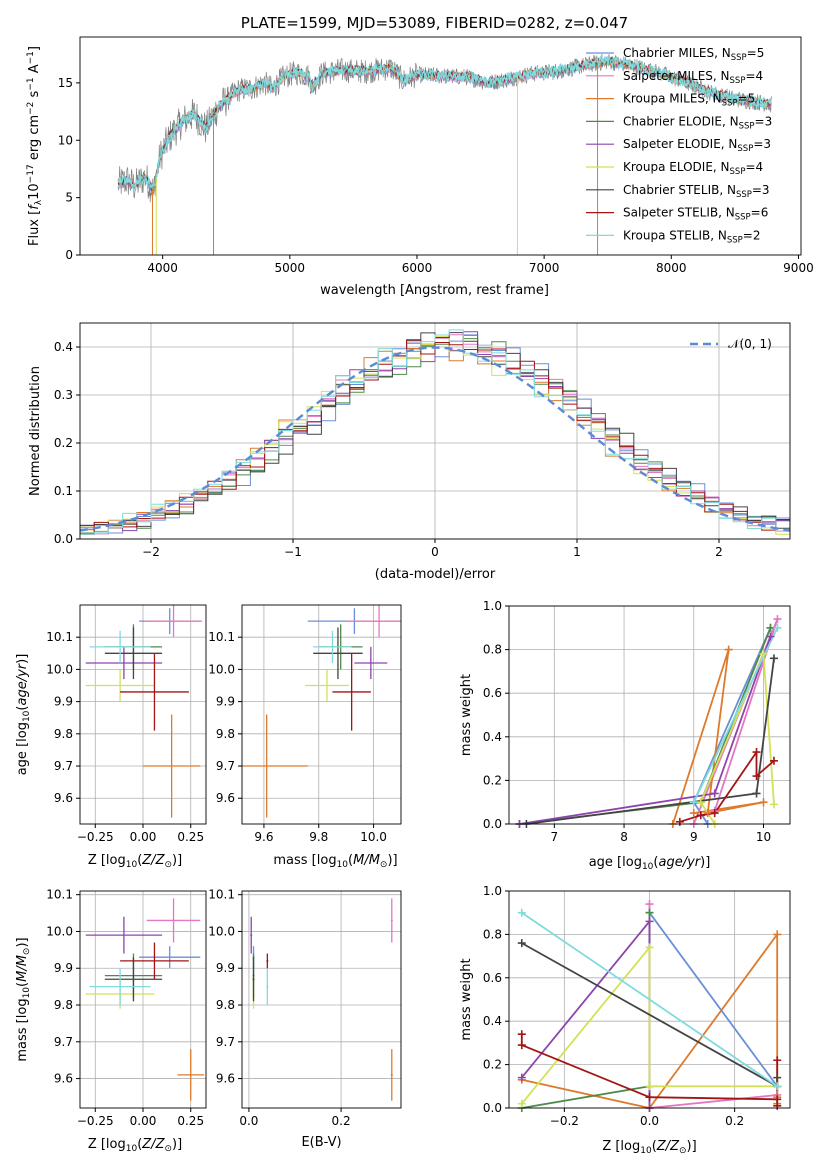 The width and height of the screenshot is (819, 1170). What do you see at coordinates (221, 637) in the screenshot?
I see `y-tick-label: 10.1` at bounding box center [221, 637].